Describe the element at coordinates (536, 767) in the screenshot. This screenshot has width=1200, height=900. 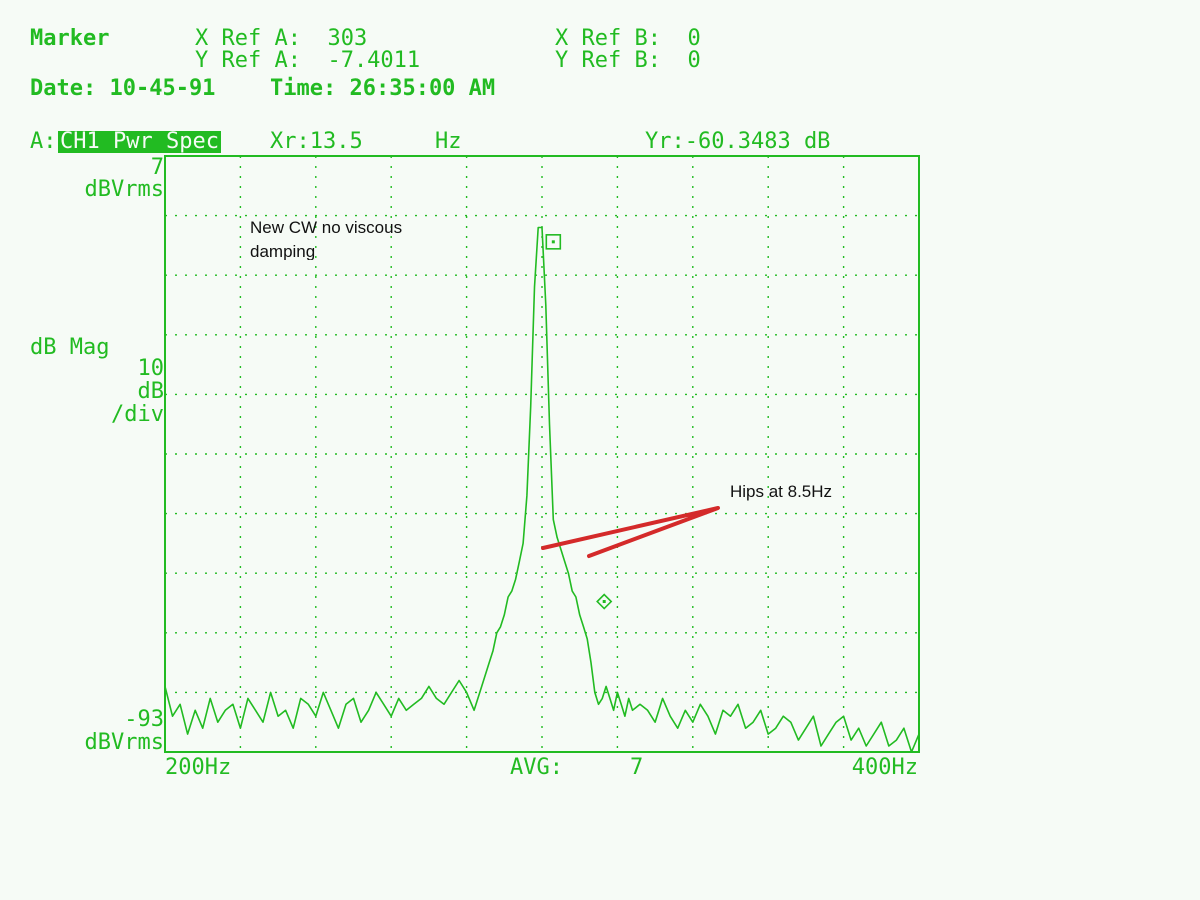
I see `avg-label: AVG:` at that location.